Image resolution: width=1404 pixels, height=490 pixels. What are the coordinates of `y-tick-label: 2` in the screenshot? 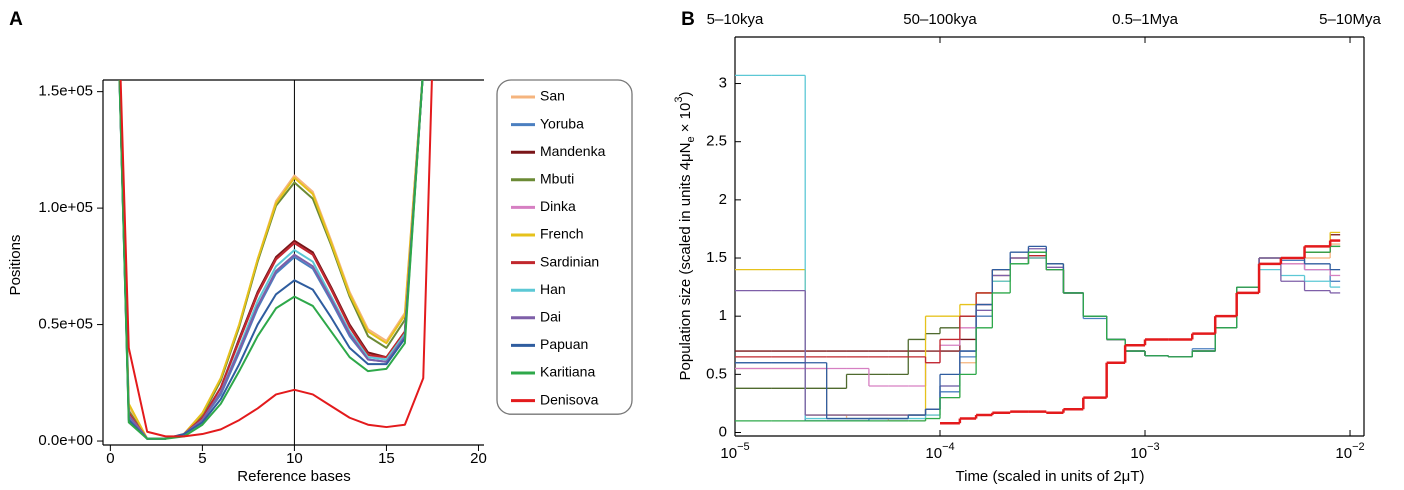 It's located at (723, 199).